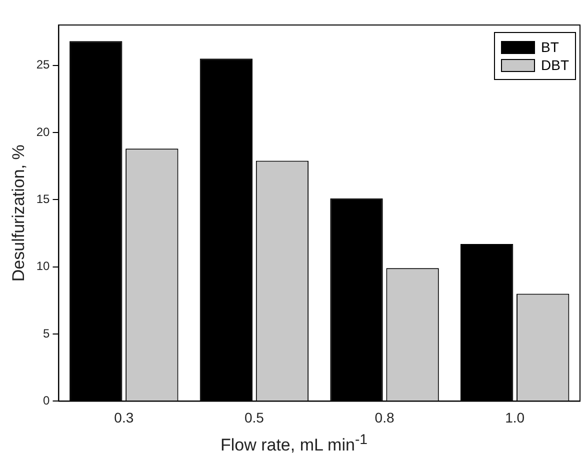 This screenshot has height=458, width=588. Describe the element at coordinates (384, 417) in the screenshot. I see `x-tick-label: 0.8` at that location.